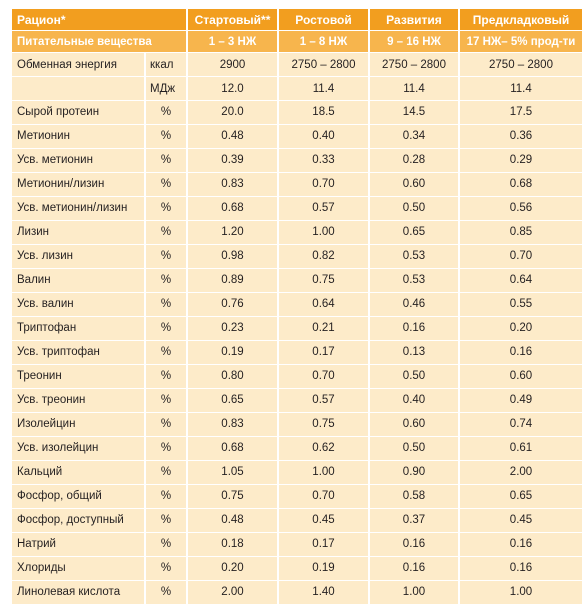 Image resolution: width=583 pixels, height=606 pixels. What do you see at coordinates (79, 88) in the screenshot?
I see `nutrient-name` at bounding box center [79, 88].